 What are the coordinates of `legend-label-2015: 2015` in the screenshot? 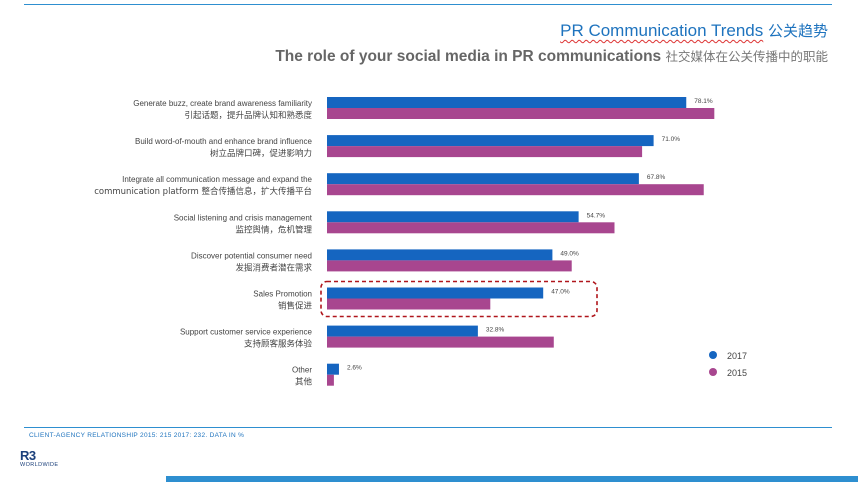 It's located at (737, 373).